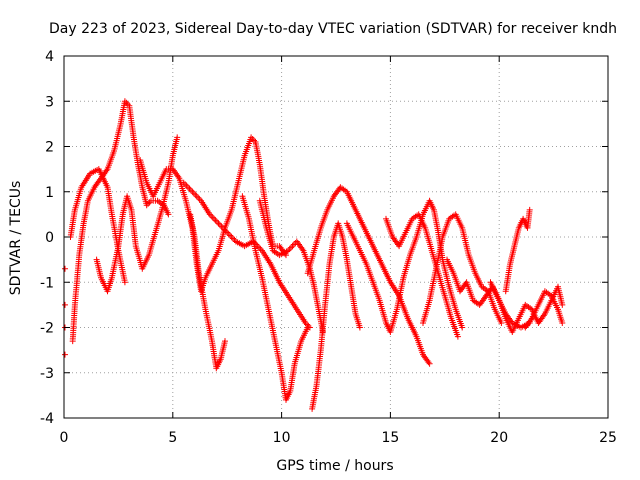 The height and width of the screenshot is (480, 640). I want to click on y-tick-label: 2, so click(49, 148).